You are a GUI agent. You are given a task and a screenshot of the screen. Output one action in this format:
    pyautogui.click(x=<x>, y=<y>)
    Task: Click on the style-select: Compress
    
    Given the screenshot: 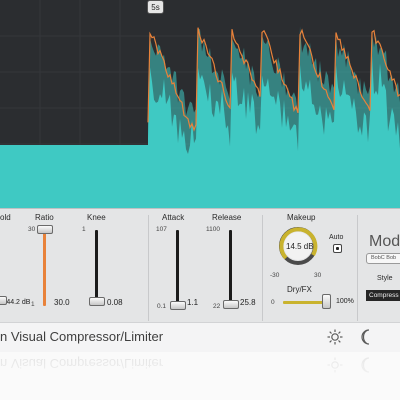 What is the action you would take?
    pyautogui.click(x=383, y=295)
    